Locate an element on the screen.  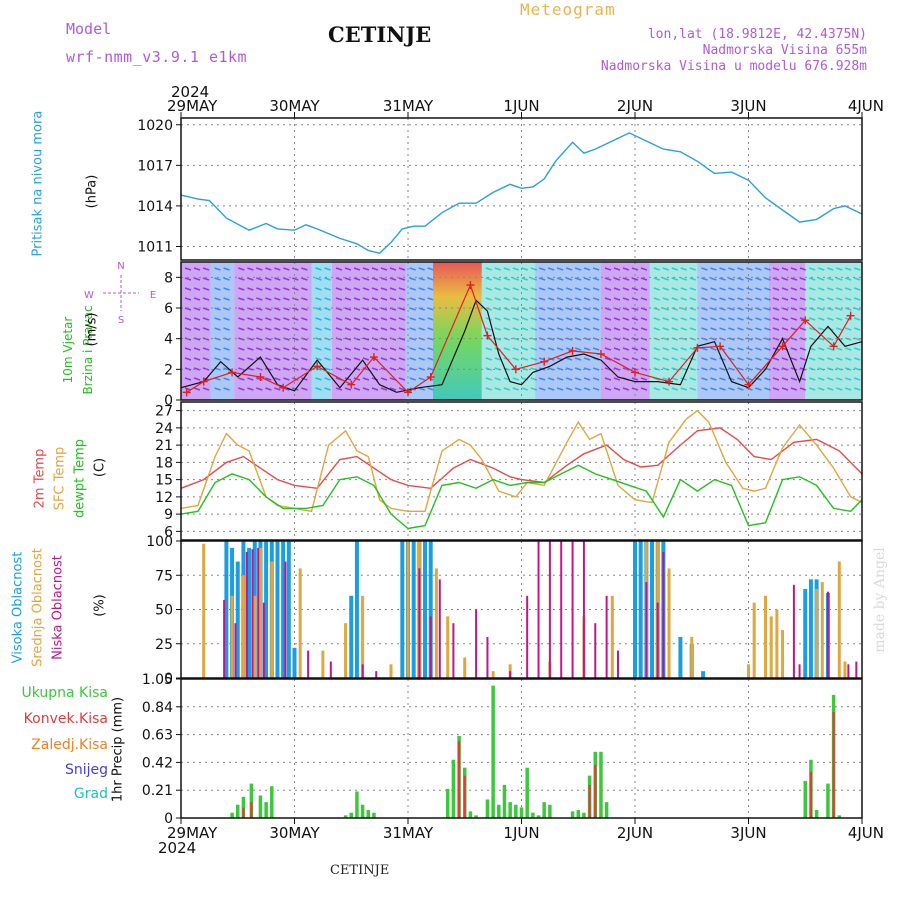
x-tick-label-bottom: 3JUN is located at coordinates (748, 833).